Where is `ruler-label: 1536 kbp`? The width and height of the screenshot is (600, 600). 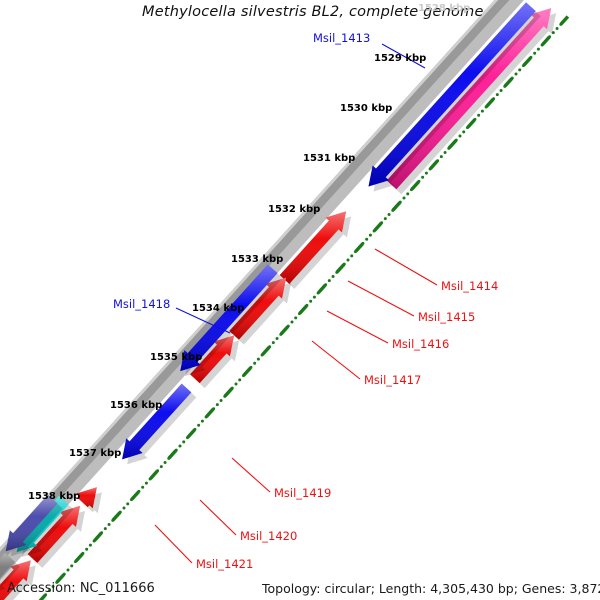 ruler-label: 1536 kbp is located at coordinates (136, 405).